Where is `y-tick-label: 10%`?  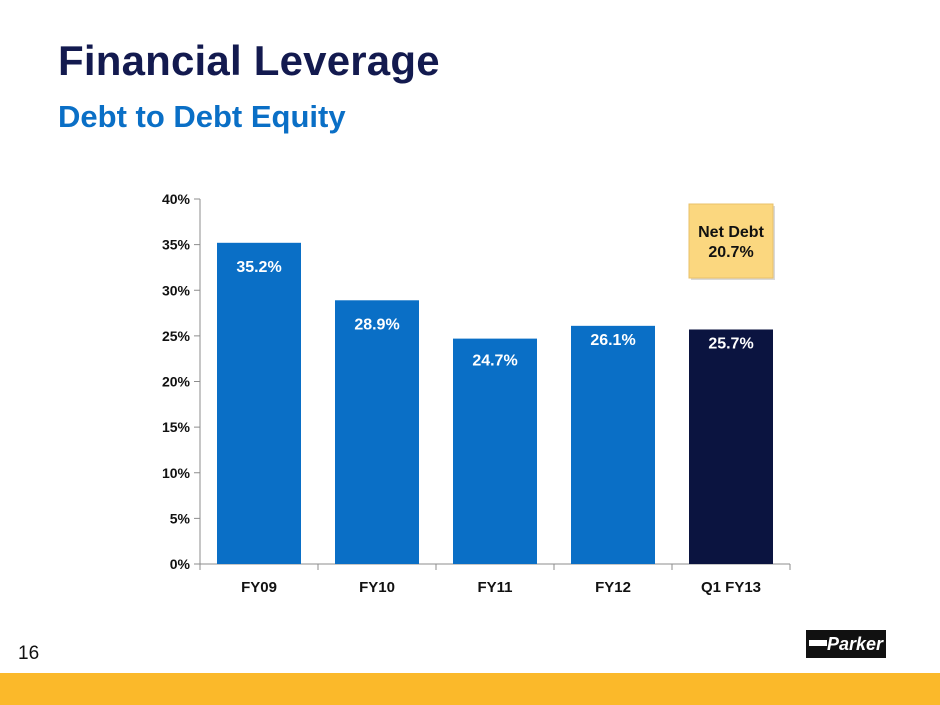
y-tick-label: 10% is located at coordinates (176, 473).